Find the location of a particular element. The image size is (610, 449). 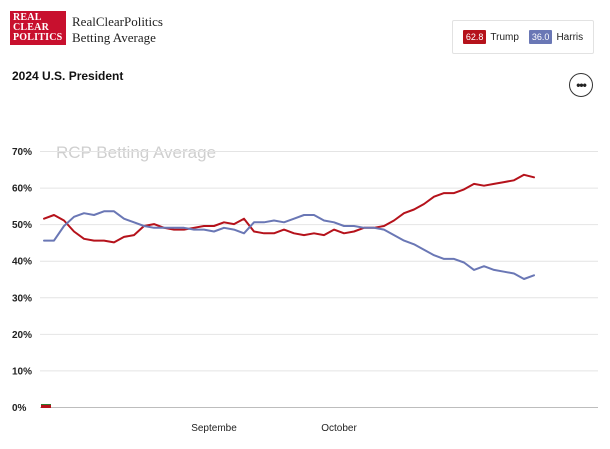

legend-label-harris: Harris is located at coordinates (570, 37).